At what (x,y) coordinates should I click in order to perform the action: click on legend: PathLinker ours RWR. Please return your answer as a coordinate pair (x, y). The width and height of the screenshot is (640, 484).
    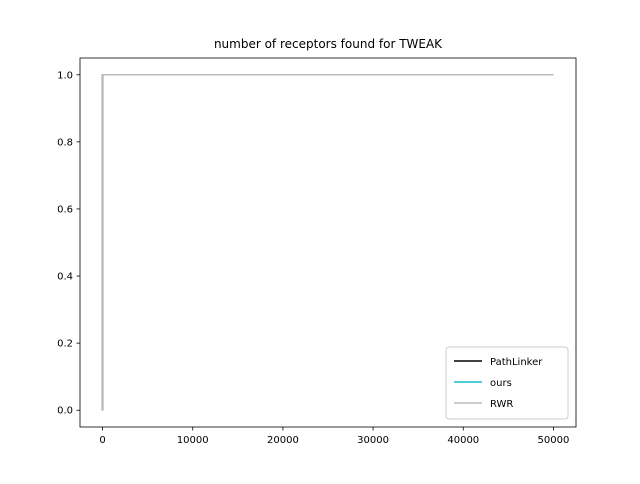
    Looking at the image, I should click on (507, 383).